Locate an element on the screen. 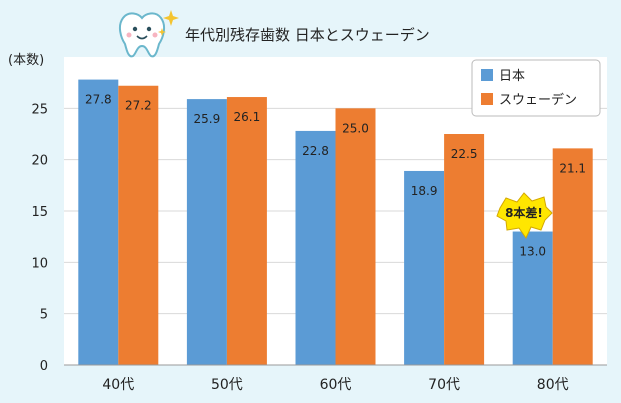 The width and height of the screenshot is (621, 403). legend-swatch-japan is located at coordinates (487, 75).